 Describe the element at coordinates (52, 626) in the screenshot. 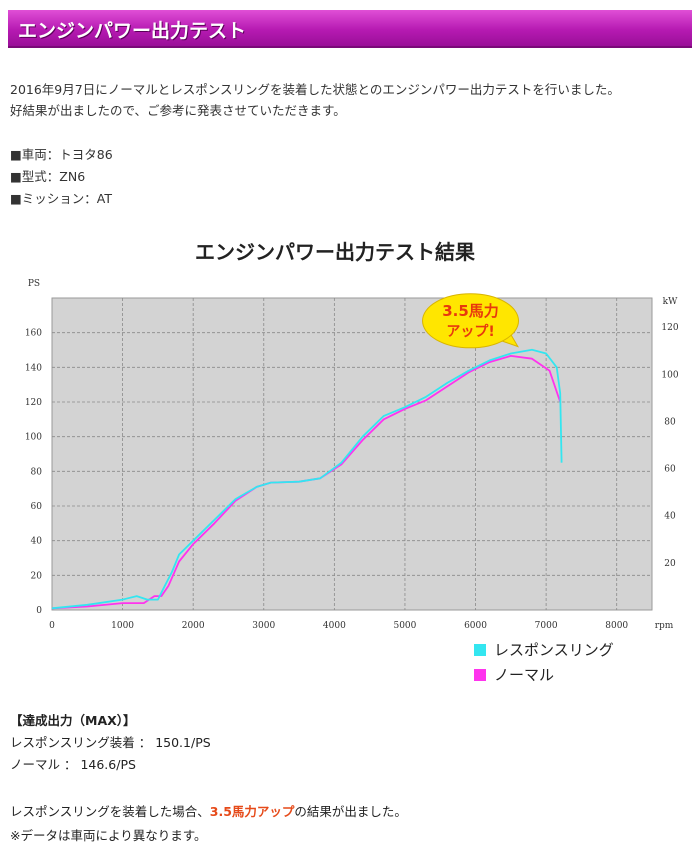

I see `x-tick-label: 0` at that location.